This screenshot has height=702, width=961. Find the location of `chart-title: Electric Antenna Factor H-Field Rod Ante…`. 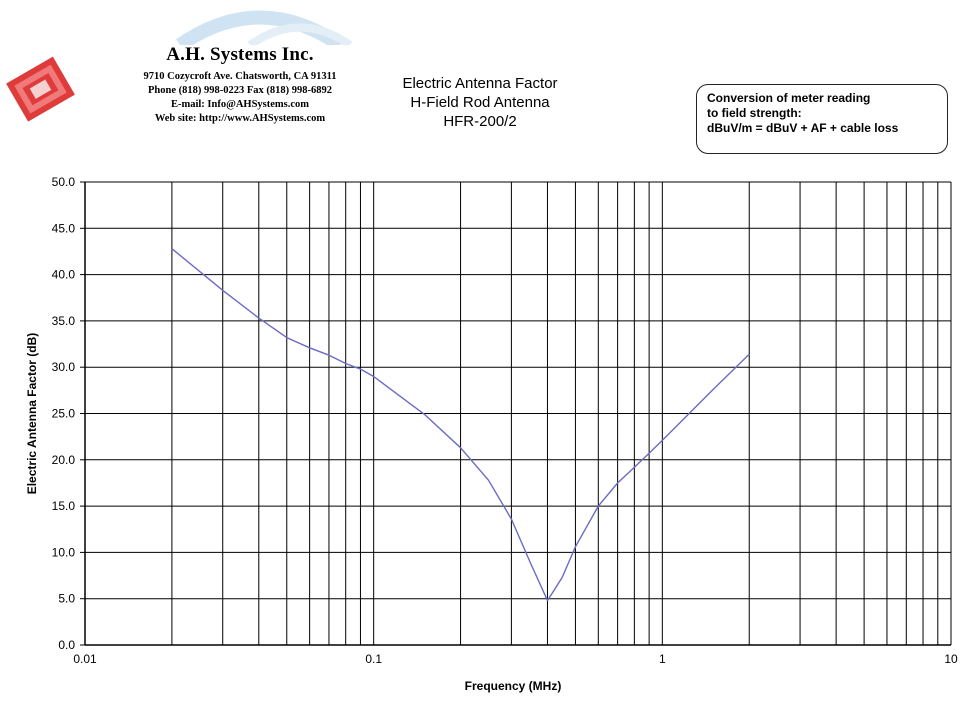

chart-title: Electric Antenna Factor H-Field Rod Ante… is located at coordinates (480, 102).